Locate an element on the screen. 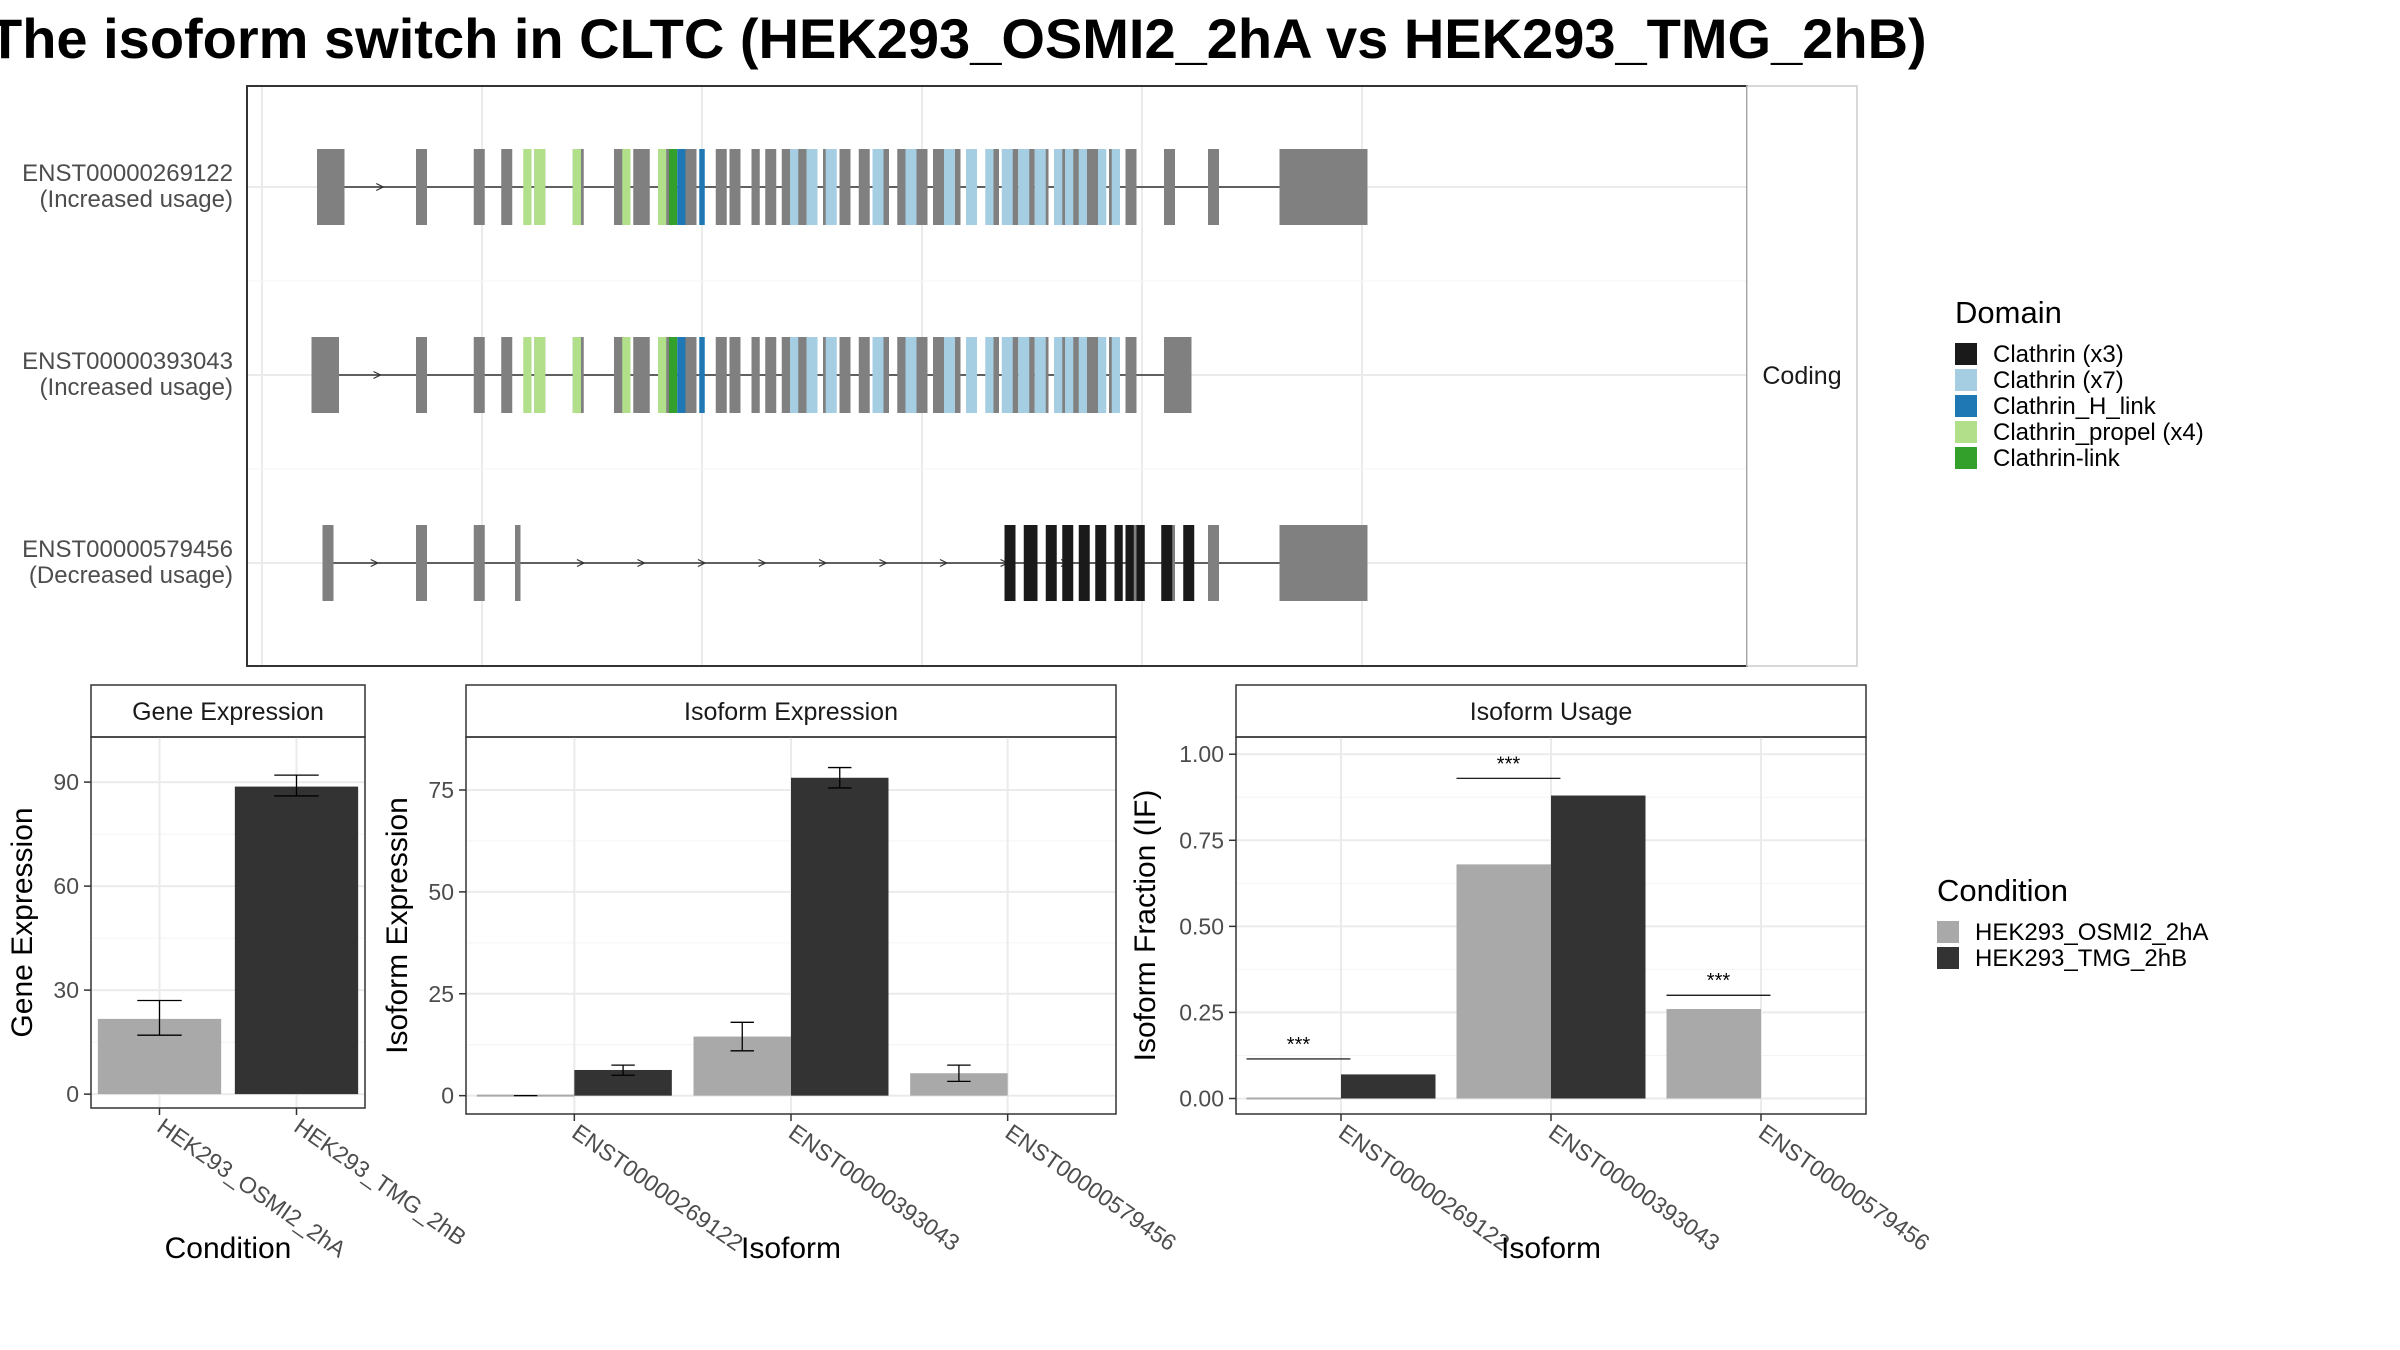  y-tick-label: 0 is located at coordinates (447, 1096).